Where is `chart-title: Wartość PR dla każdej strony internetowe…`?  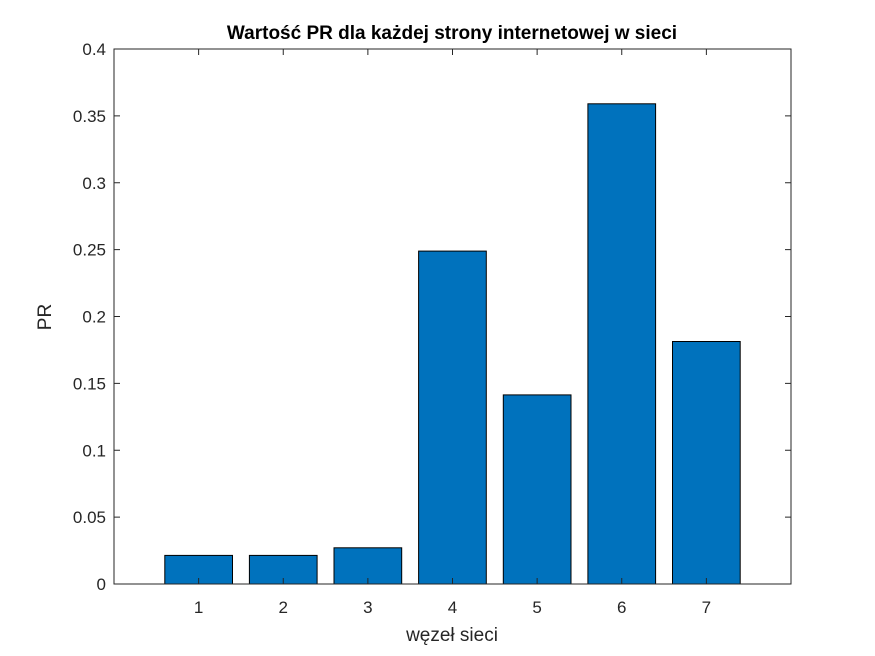 chart-title: Wartość PR dla każdej strony internetowe… is located at coordinates (452, 33).